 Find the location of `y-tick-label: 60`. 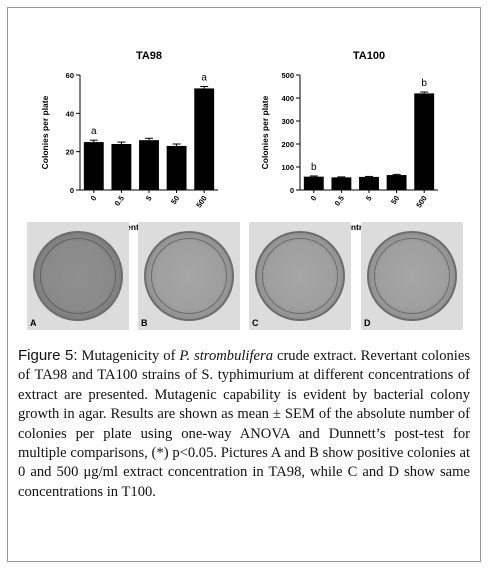

y-tick-label: 60 is located at coordinates (70, 75).